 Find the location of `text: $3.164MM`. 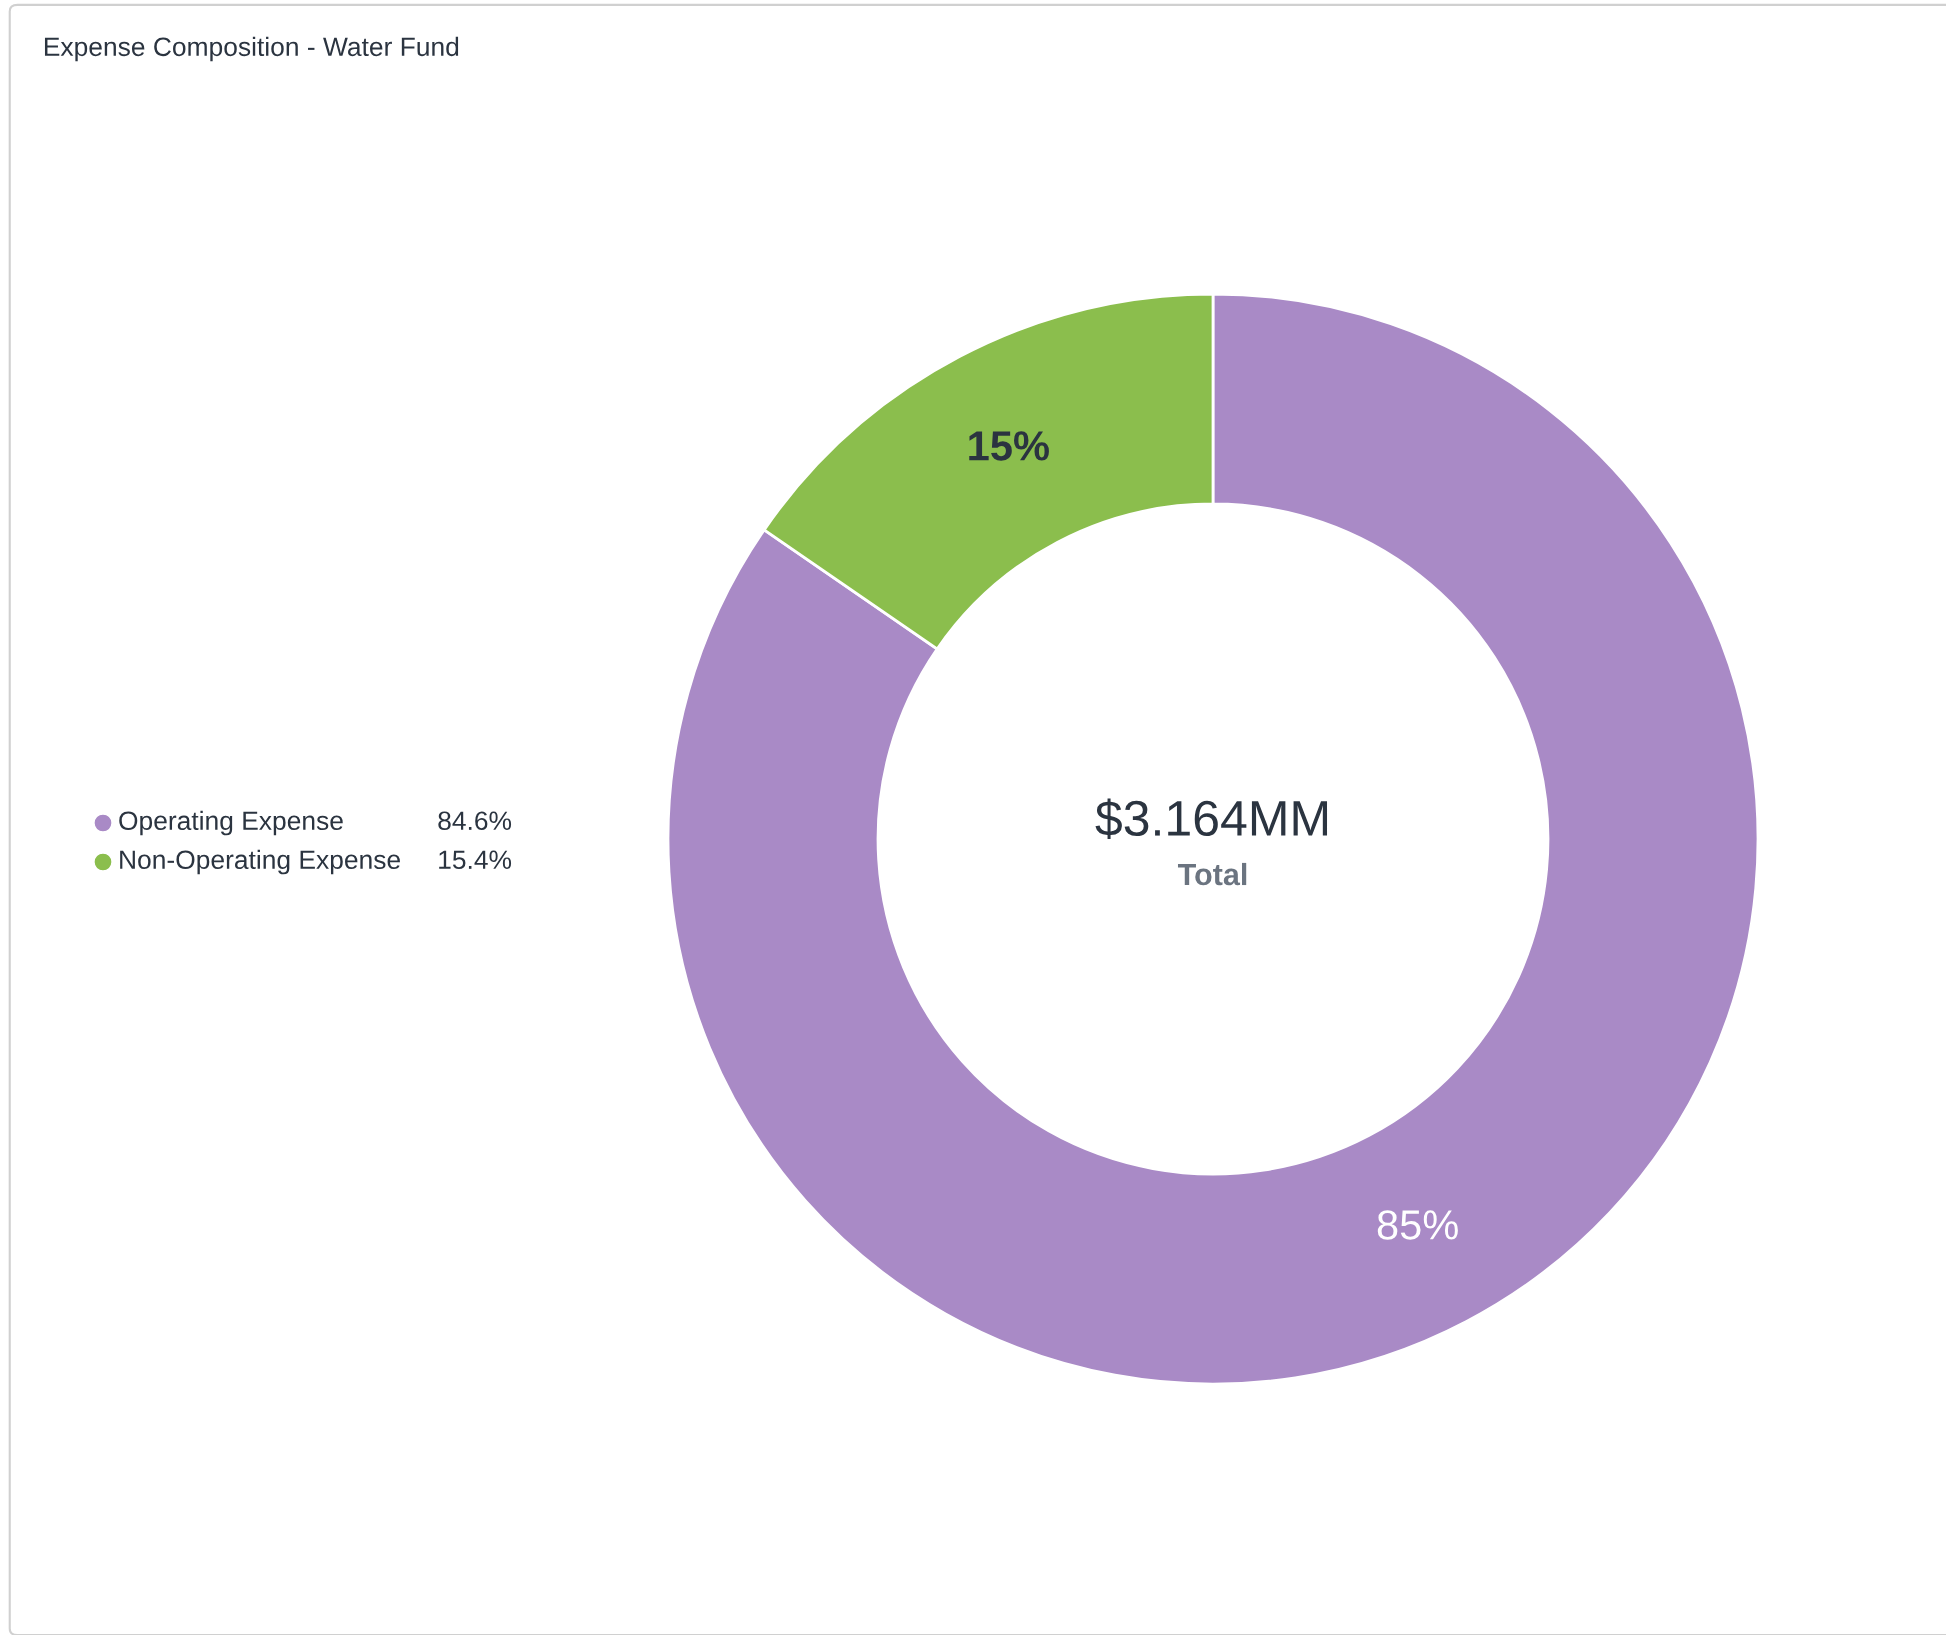

text: $3.164MM is located at coordinates (1211, 819).